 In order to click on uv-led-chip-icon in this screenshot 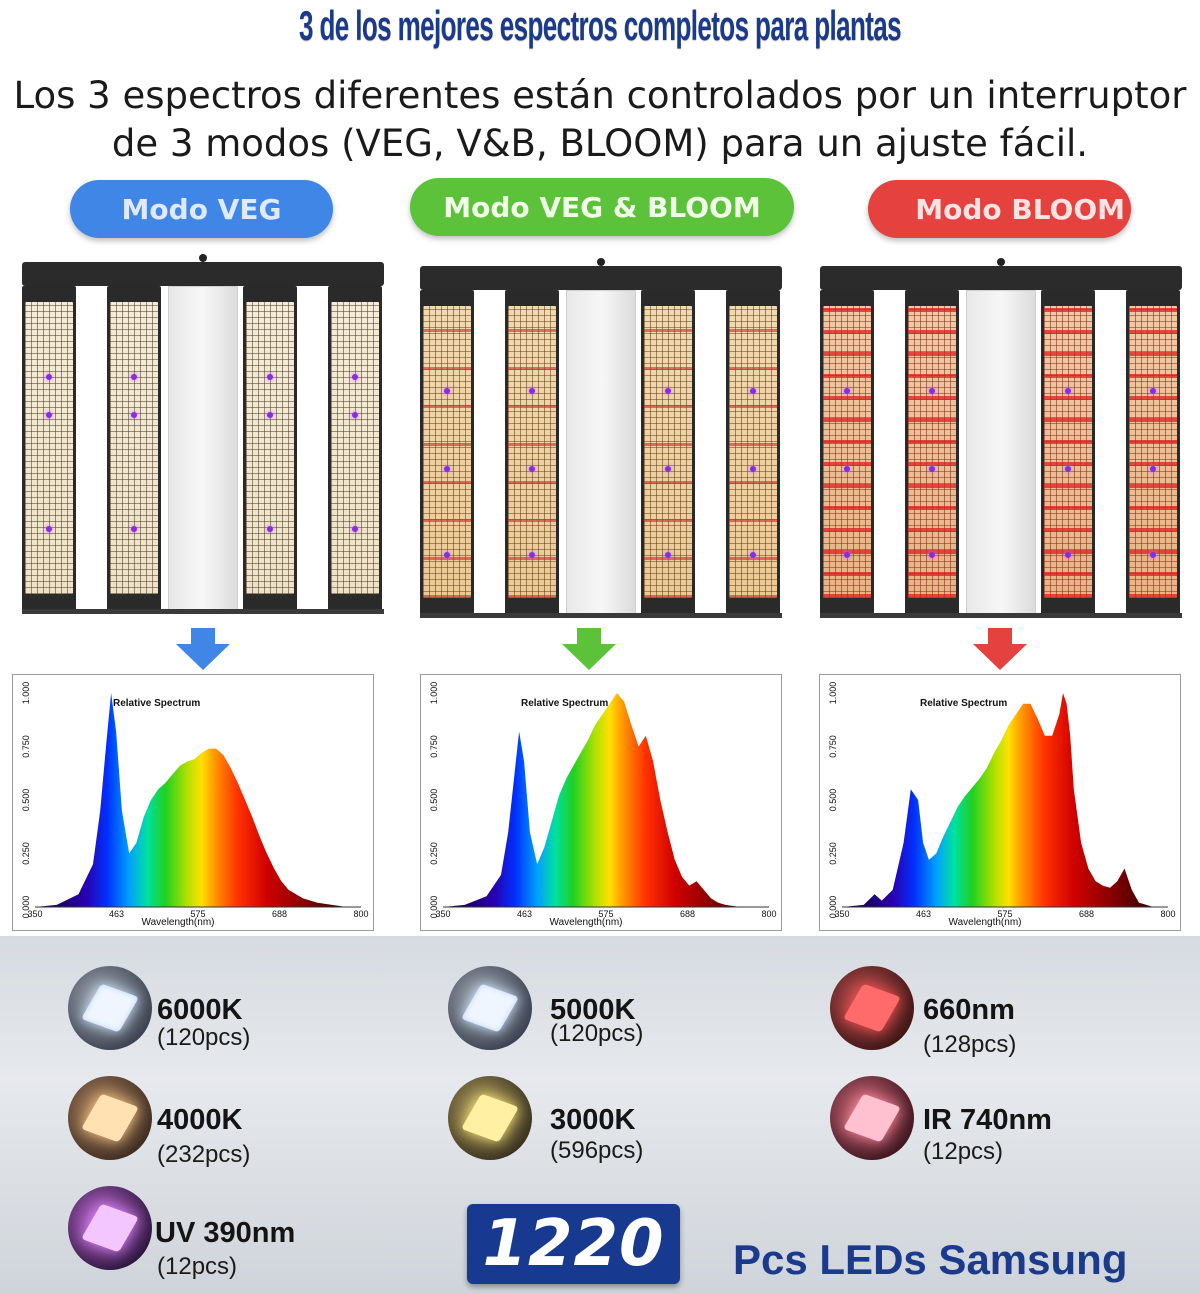, I will do `click(110, 1228)`.